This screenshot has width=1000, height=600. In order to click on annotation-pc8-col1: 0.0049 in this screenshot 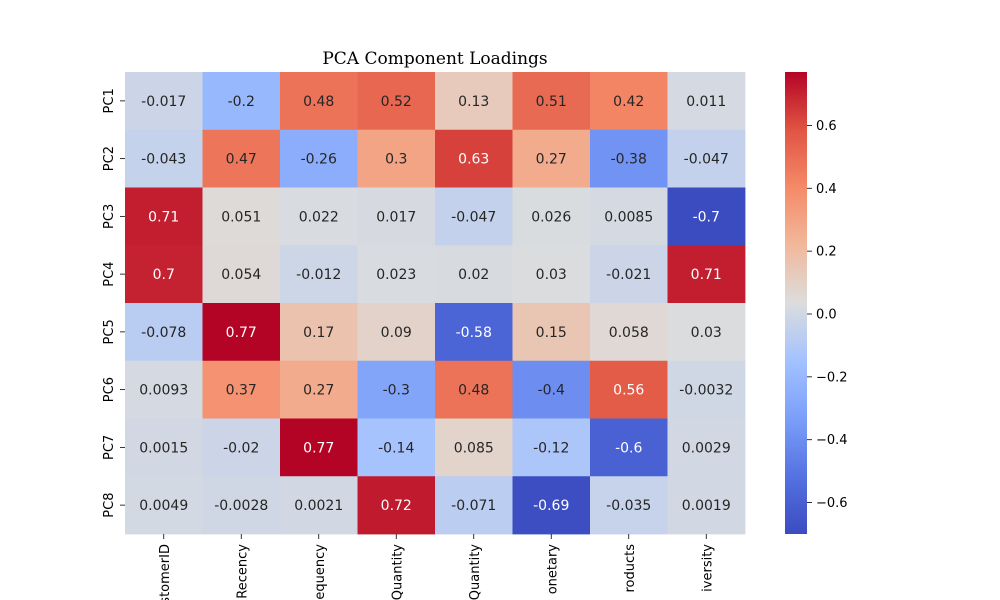, I will do `click(163, 506)`.